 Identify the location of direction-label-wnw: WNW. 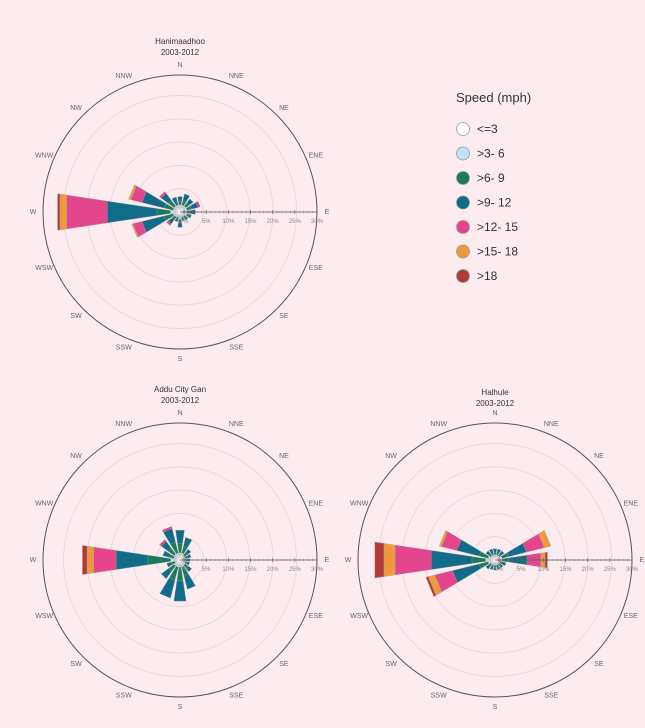
(359, 504).